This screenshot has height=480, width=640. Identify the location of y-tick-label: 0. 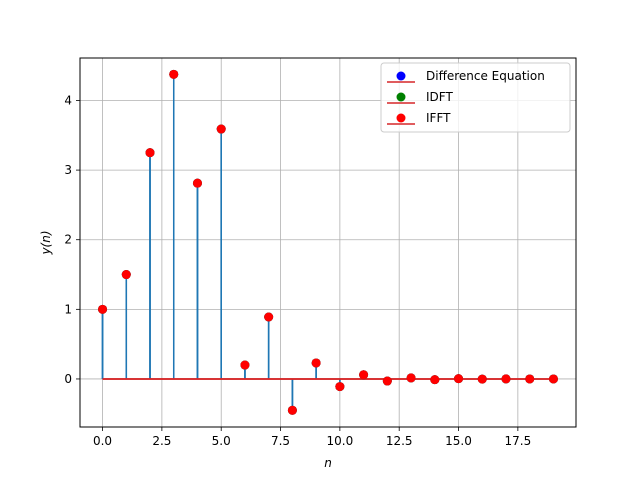
(68, 379).